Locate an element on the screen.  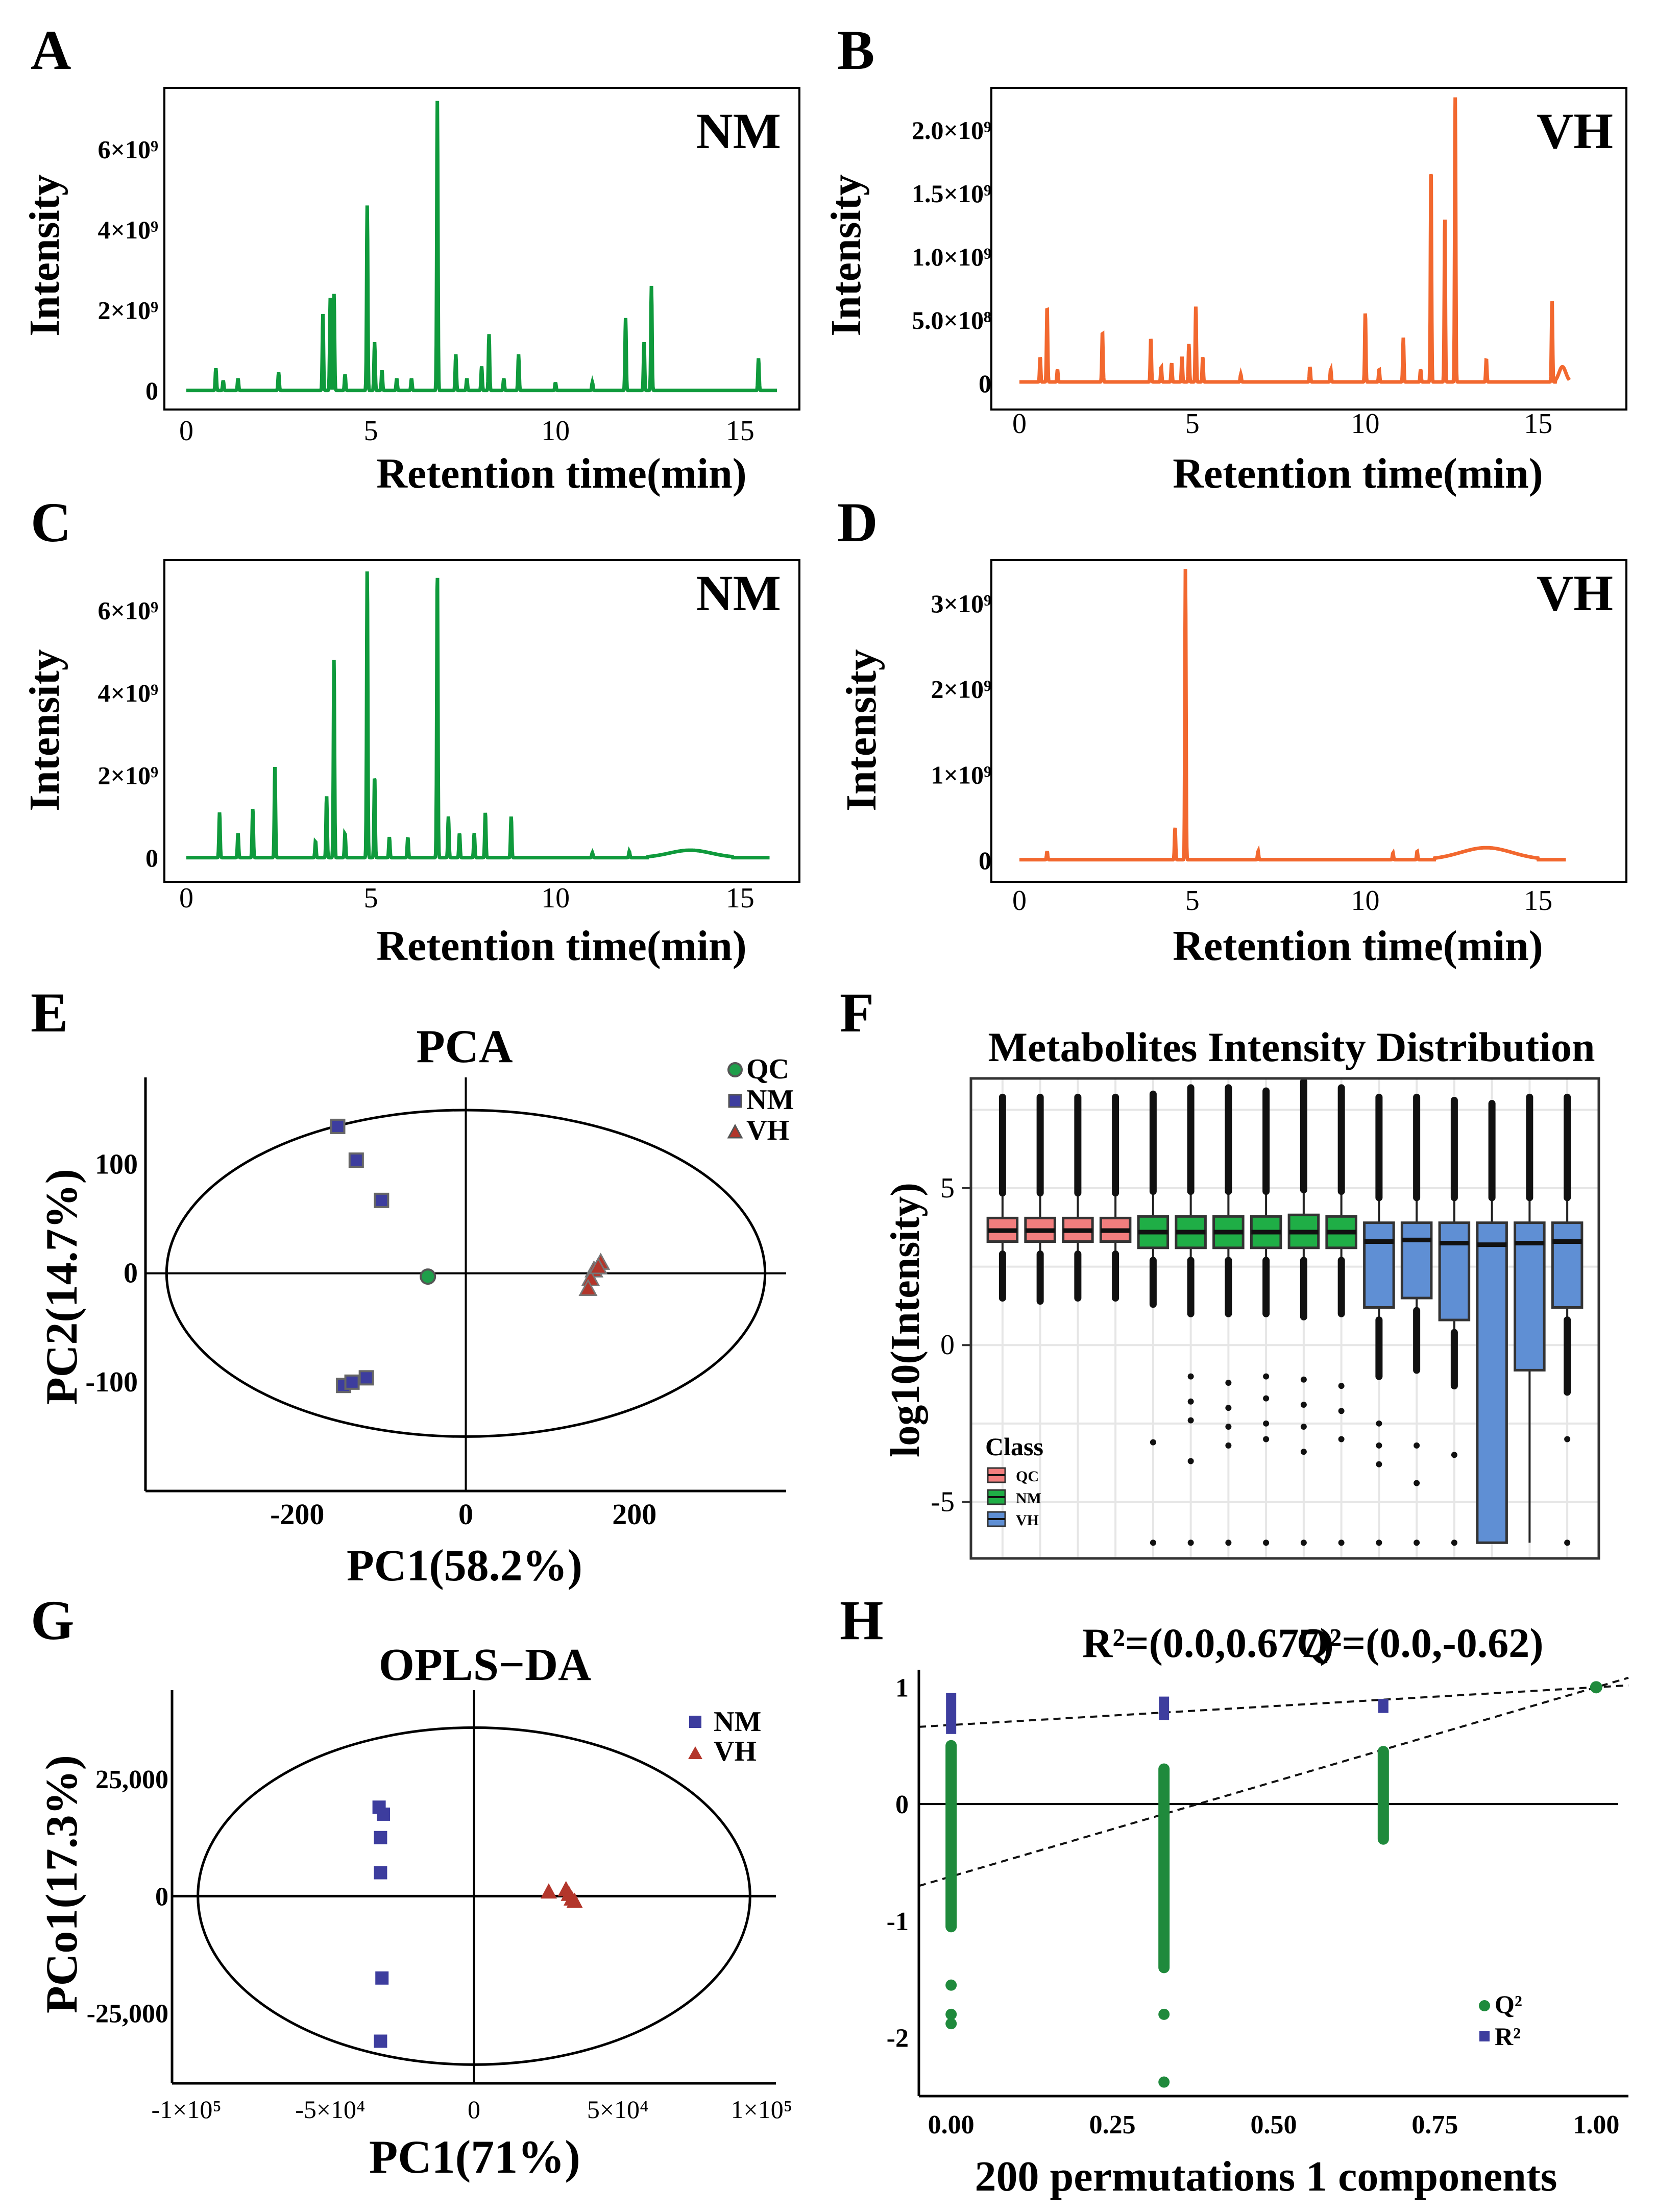
panel-d-sample-label: VH is located at coordinates (1575, 593).